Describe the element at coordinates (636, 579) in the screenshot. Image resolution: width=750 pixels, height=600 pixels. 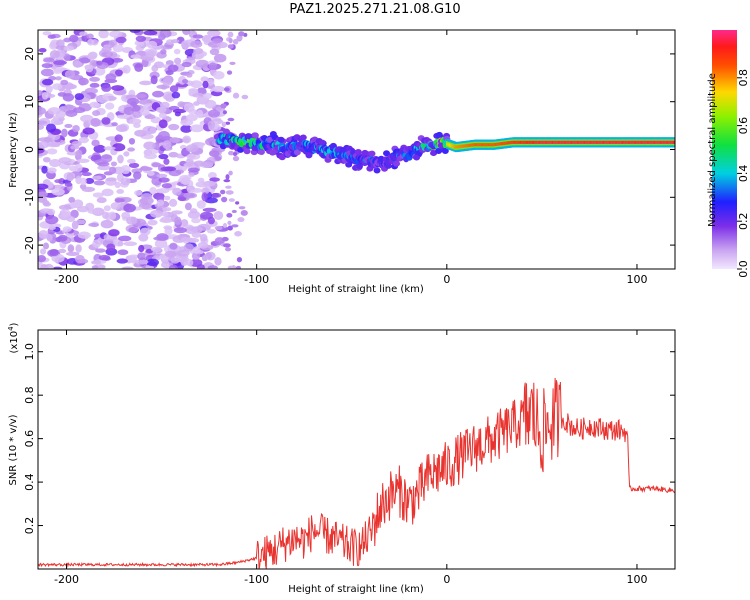
I see `snr-x-tick-label: 100` at that location.